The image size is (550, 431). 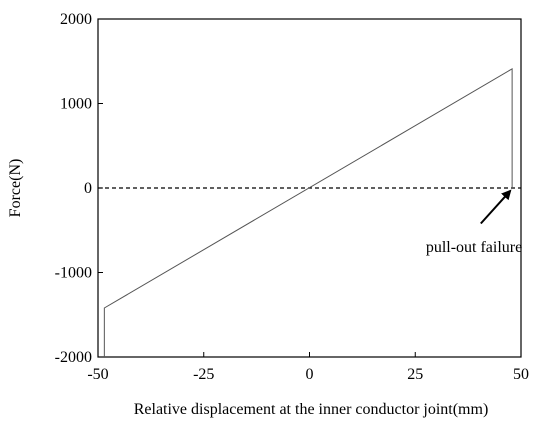 I want to click on x-tick-label: 0, so click(x=310, y=374).